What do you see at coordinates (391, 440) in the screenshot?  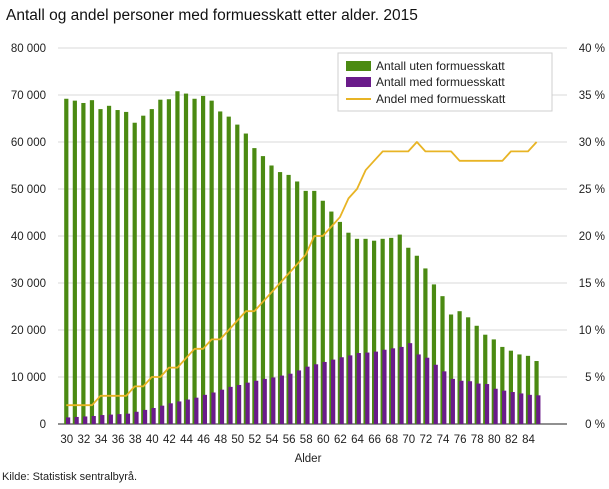 I see `x-tick-label: 68` at bounding box center [391, 440].